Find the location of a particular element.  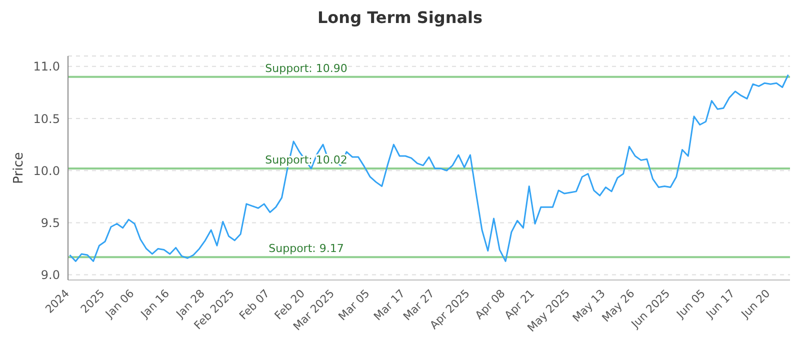

ref-line-label: Support: 10.90 is located at coordinates (306, 68).